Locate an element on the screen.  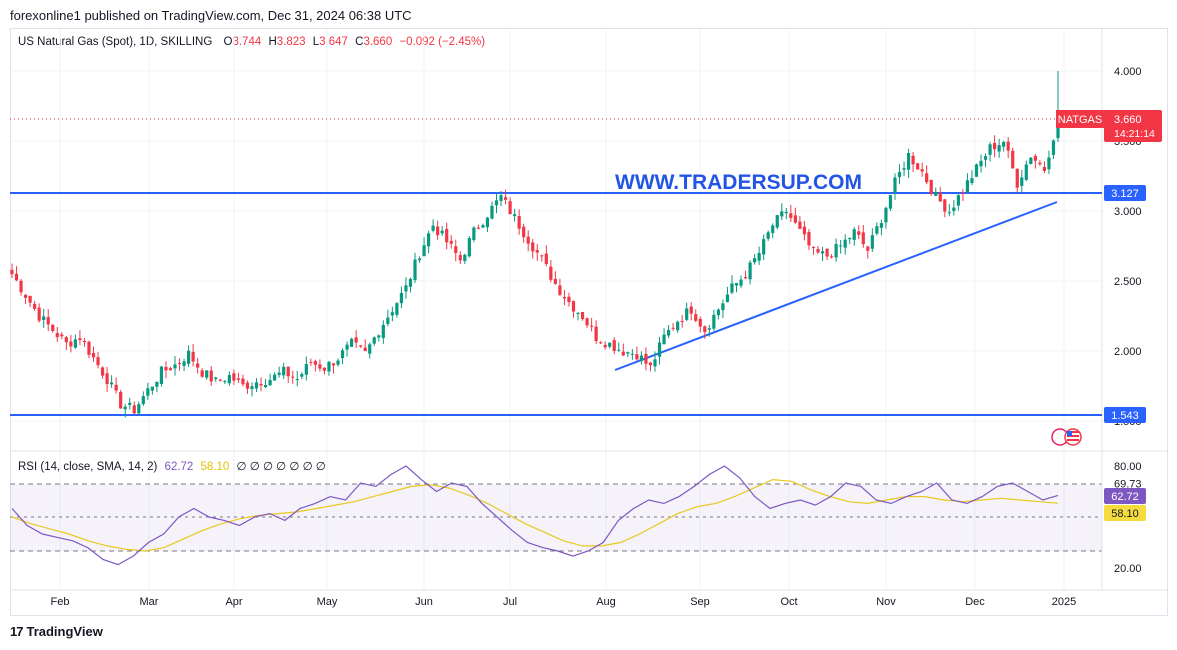
tradingview-logo-icon: 17 is located at coordinates (17, 631).